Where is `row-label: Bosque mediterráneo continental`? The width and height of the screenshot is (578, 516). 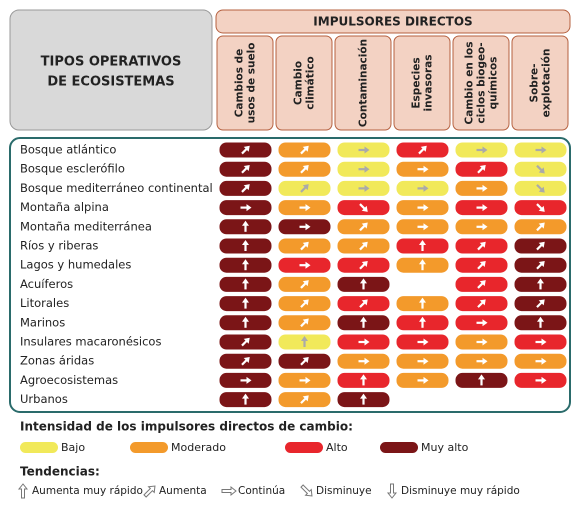 row-label: Bosque mediterráneo continental is located at coordinates (116, 188).